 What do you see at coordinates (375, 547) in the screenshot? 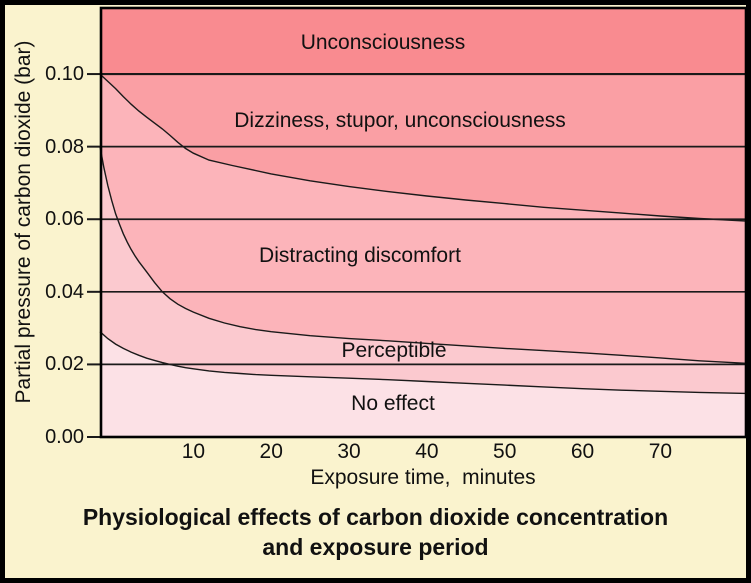
I see `caption-line-2: and exposure period` at bounding box center [375, 547].